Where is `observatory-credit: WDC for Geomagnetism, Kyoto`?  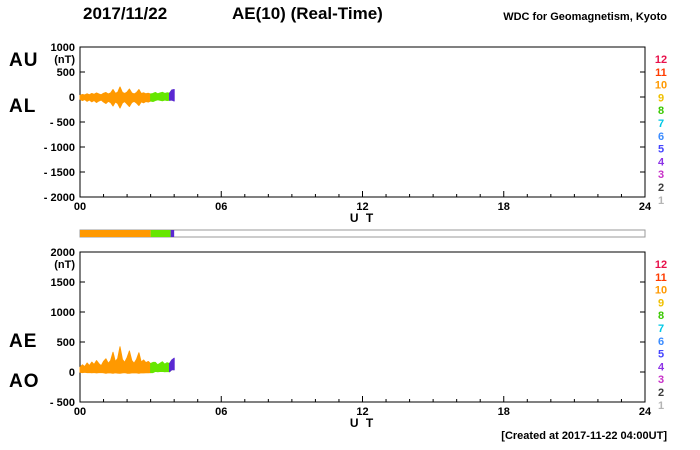
observatory-credit: WDC for Geomagnetism, Kyoto is located at coordinates (585, 17).